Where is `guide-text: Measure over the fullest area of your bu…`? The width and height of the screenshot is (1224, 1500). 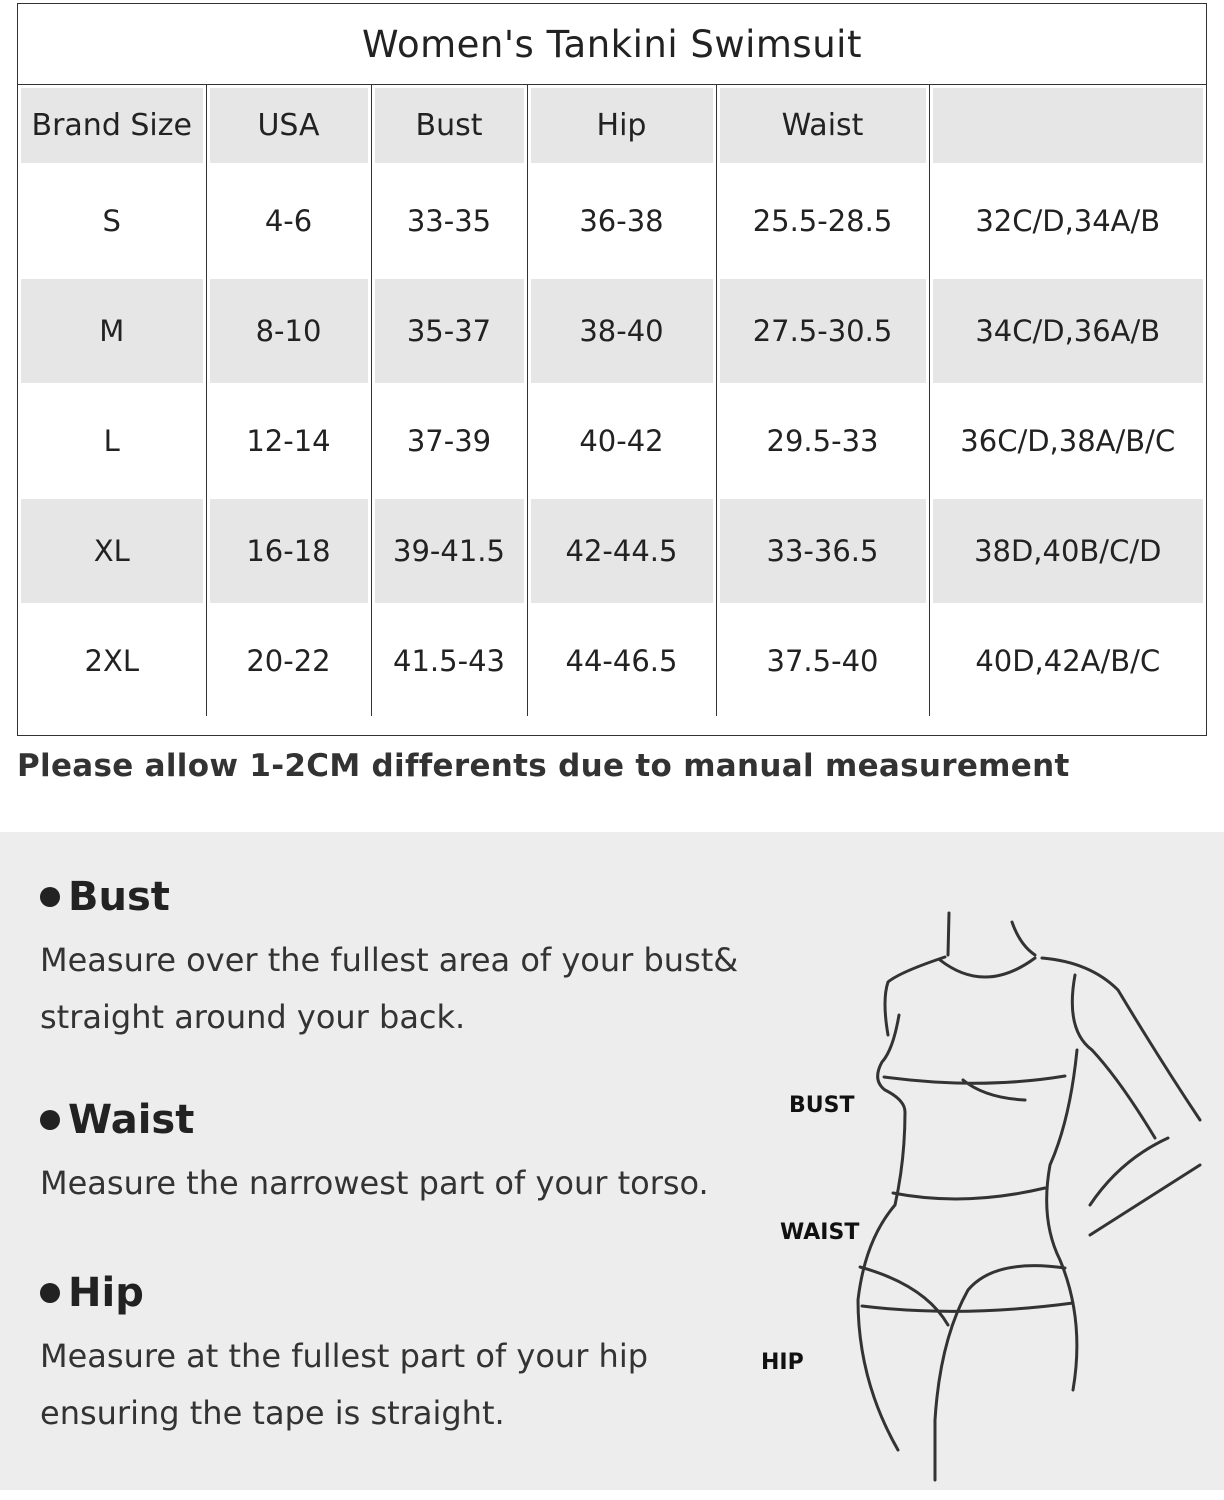
guide-text: Measure over the fullest area of your bu… is located at coordinates (389, 988).